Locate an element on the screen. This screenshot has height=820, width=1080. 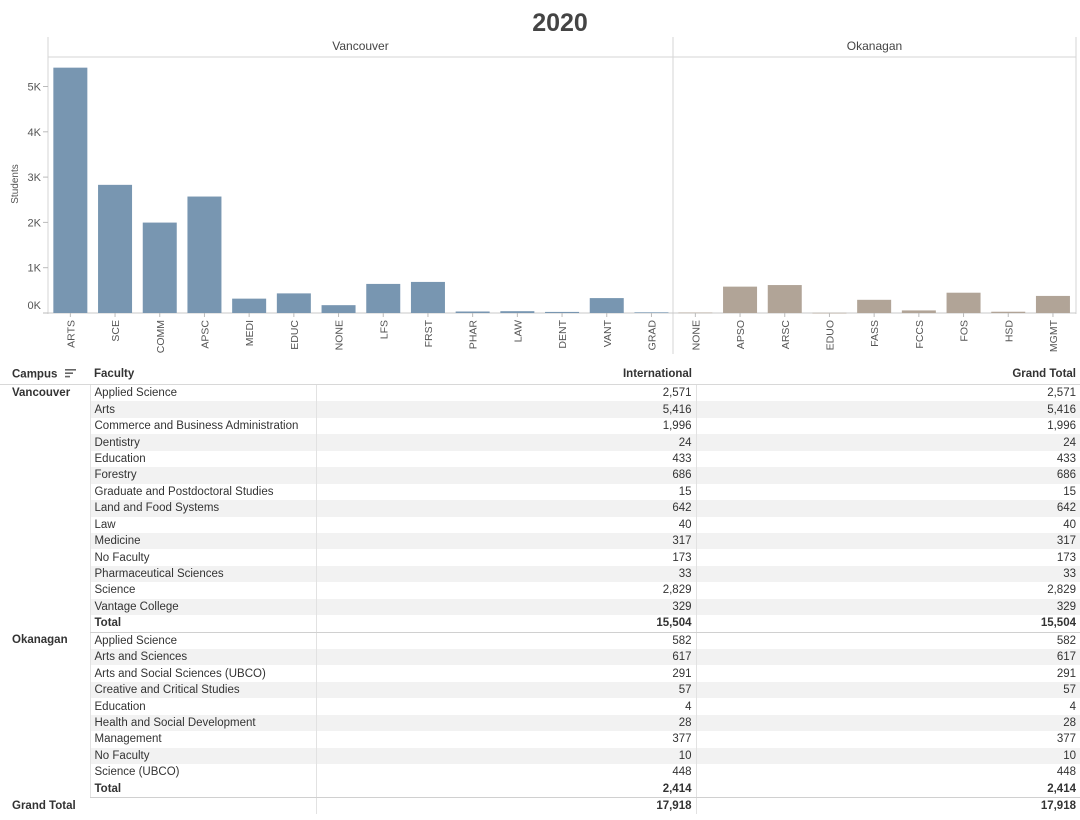
table-row: Science 2,829 2,829 is located at coordinates (540, 590).